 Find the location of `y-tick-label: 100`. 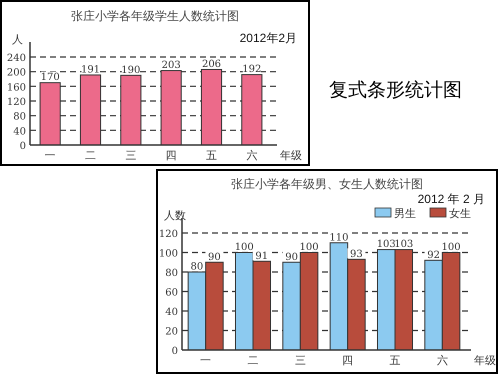

y-tick-label: 100 is located at coordinates (168, 254).